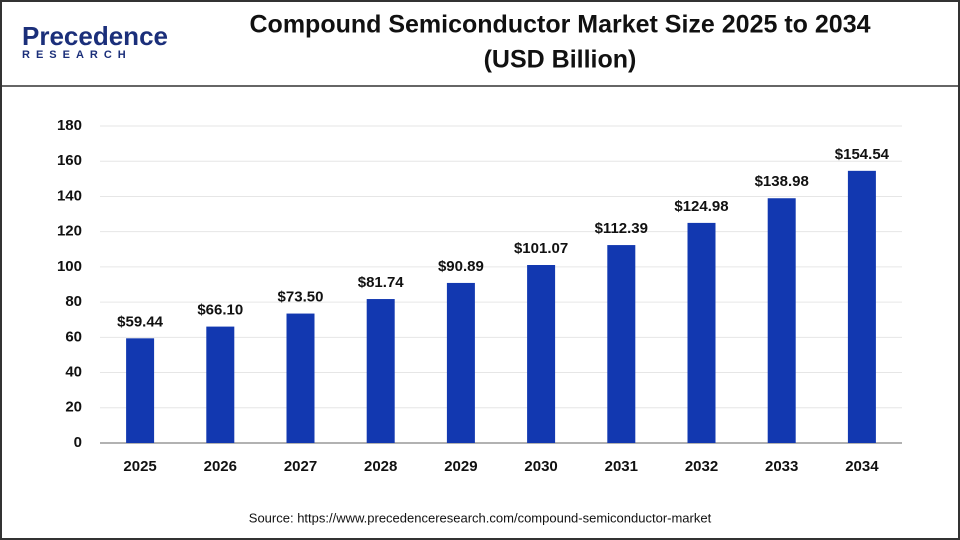 This screenshot has width=960, height=540. Describe the element at coordinates (220, 466) in the screenshot. I see `x-tick-label: 2026` at that location.